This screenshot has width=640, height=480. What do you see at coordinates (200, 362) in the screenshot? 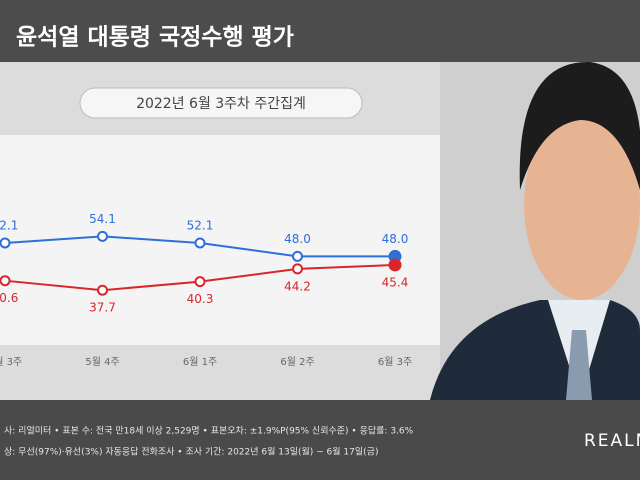
I see `x-tick-label: 6월 1주` at bounding box center [200, 362].